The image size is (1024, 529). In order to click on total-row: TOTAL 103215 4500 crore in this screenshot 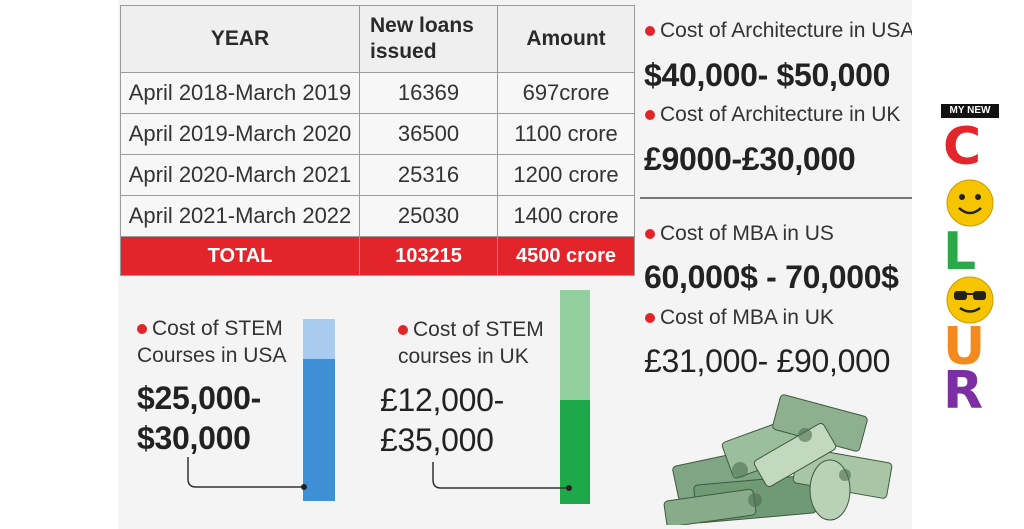, I will do `click(377, 256)`.